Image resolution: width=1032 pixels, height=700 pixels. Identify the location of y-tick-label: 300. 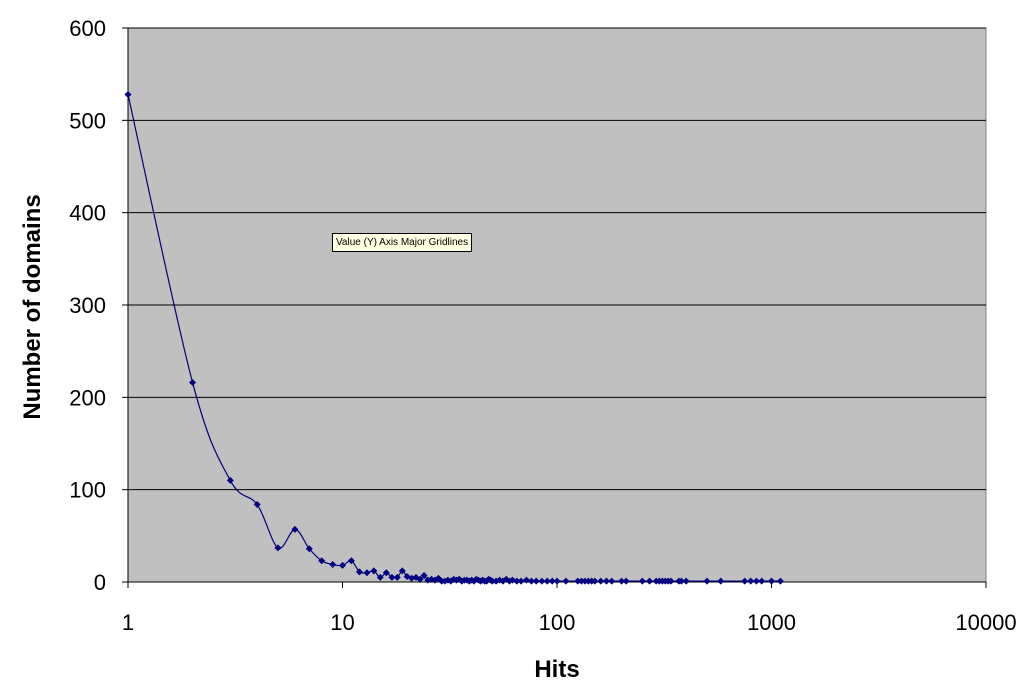
(87, 305).